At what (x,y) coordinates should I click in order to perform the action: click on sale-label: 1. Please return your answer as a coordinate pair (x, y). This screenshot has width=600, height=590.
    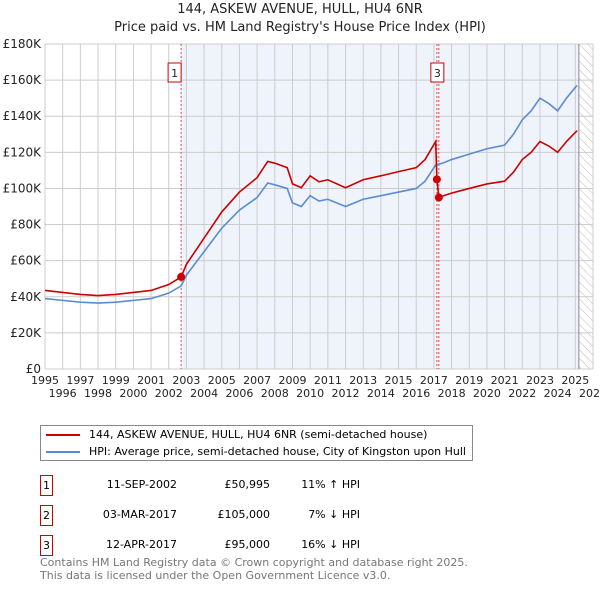
    Looking at the image, I should click on (174, 73).